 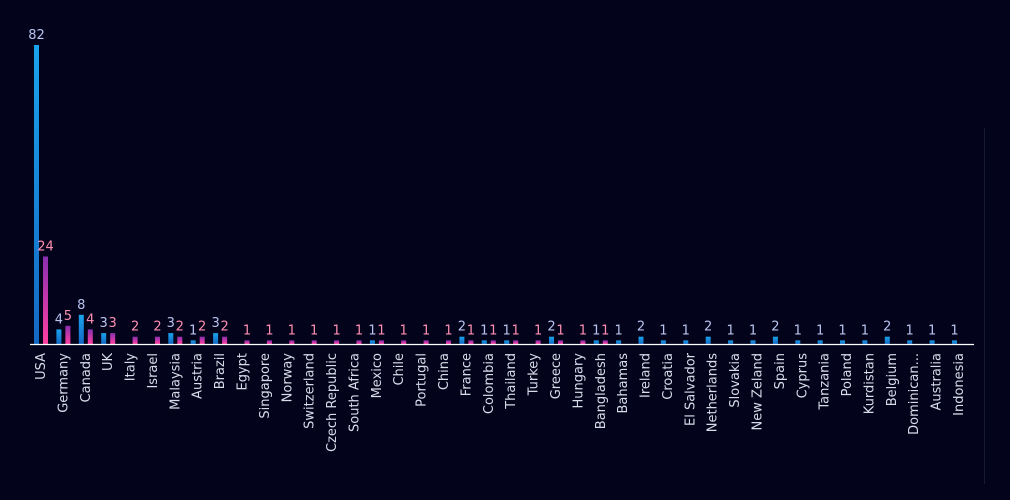 What do you see at coordinates (422, 380) in the screenshot?
I see `category-label-portugal: Portugal` at bounding box center [422, 380].